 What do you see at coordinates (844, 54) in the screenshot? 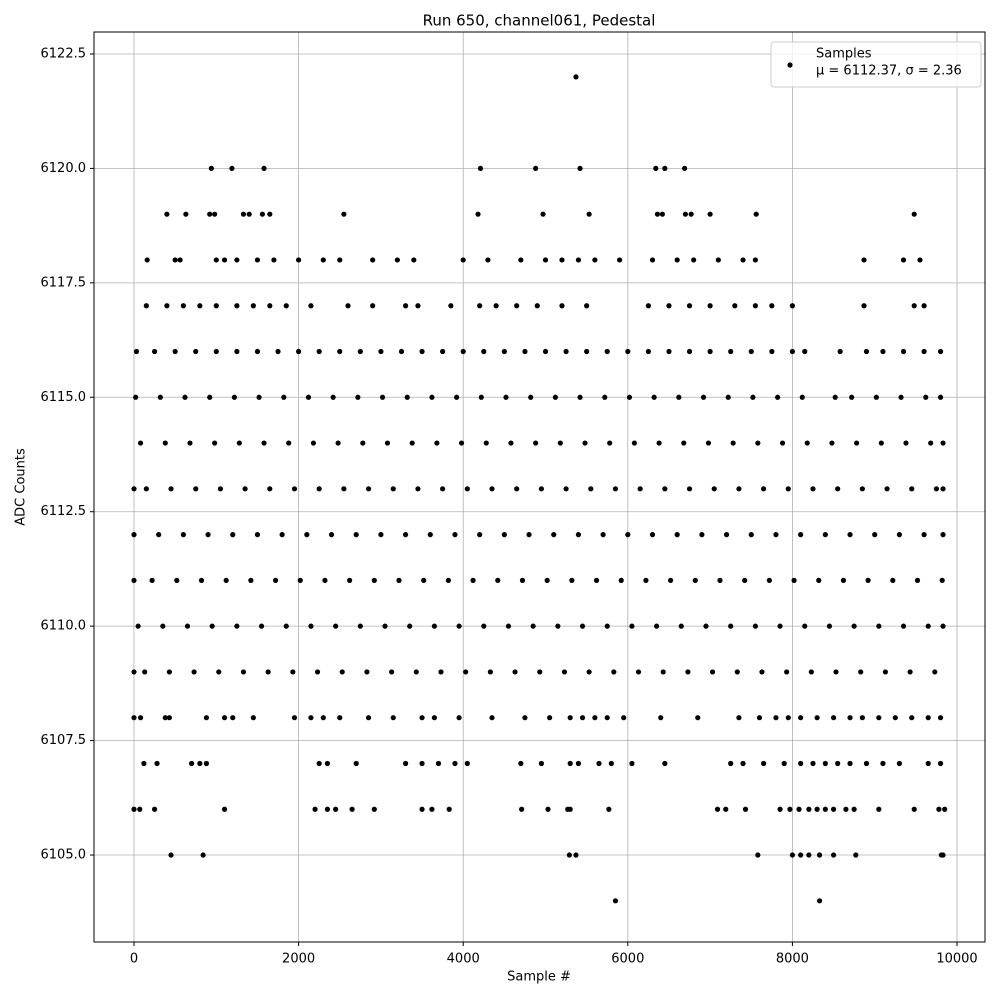
I see `legend-label: Samples` at bounding box center [844, 54].